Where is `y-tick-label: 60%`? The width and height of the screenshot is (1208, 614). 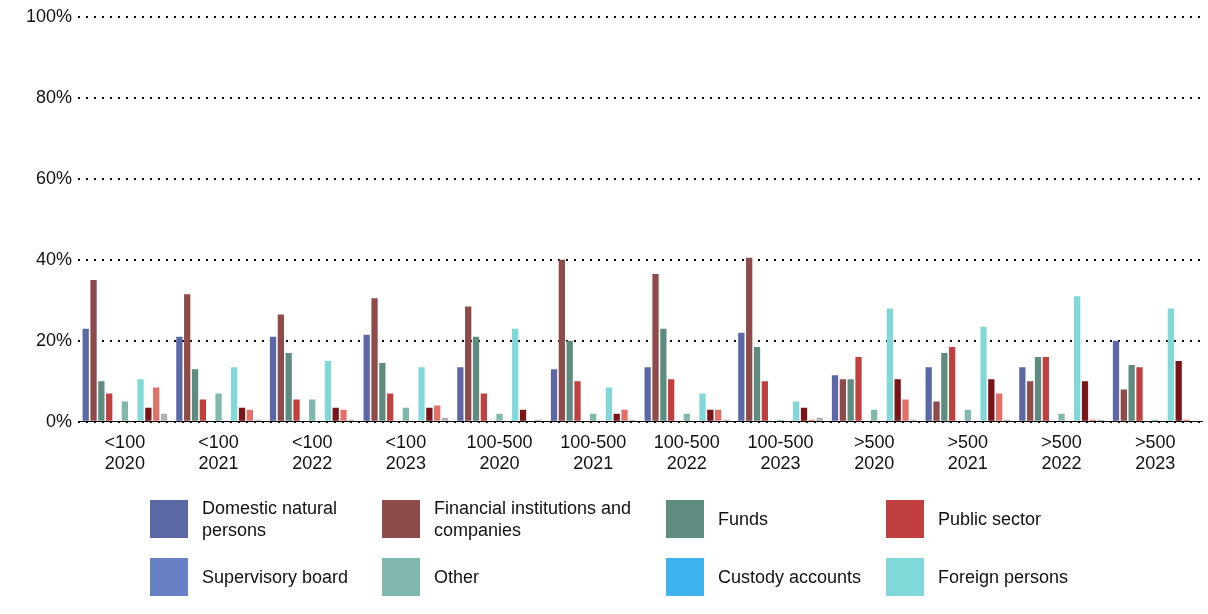 y-tick-label: 60% is located at coordinates (54, 177).